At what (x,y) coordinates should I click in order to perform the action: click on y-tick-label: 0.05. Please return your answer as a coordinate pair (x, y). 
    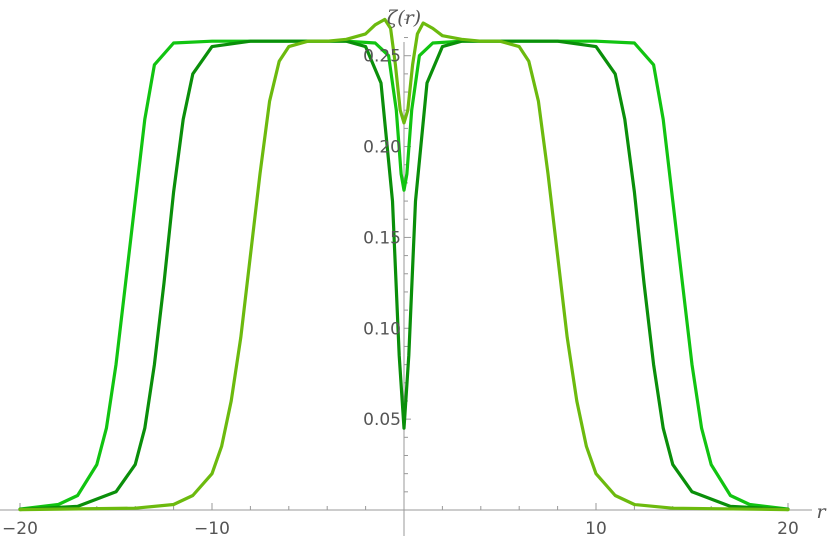
    Looking at the image, I should click on (382, 420).